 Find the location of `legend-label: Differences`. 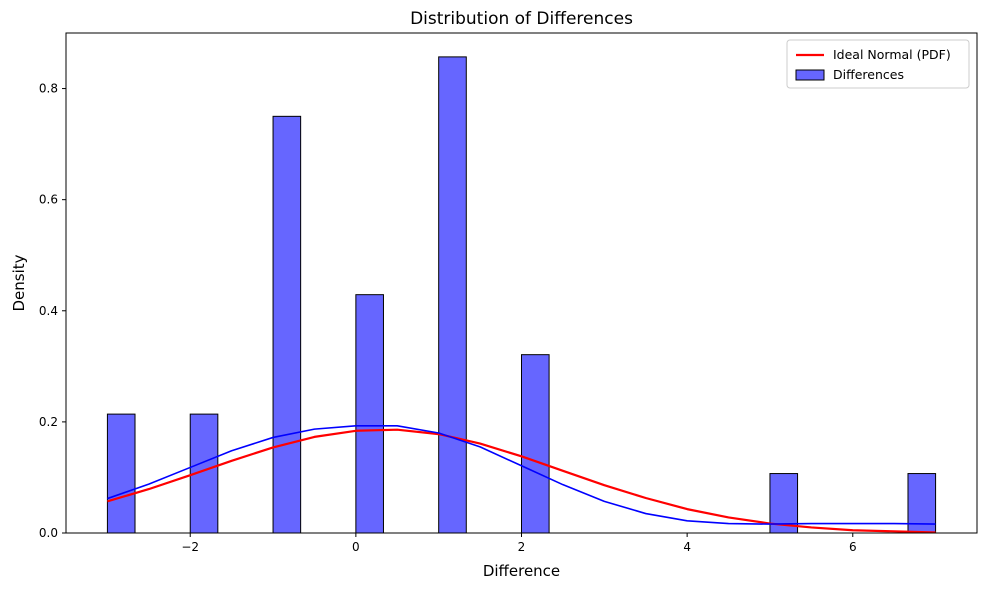

legend-label: Differences is located at coordinates (868, 74).